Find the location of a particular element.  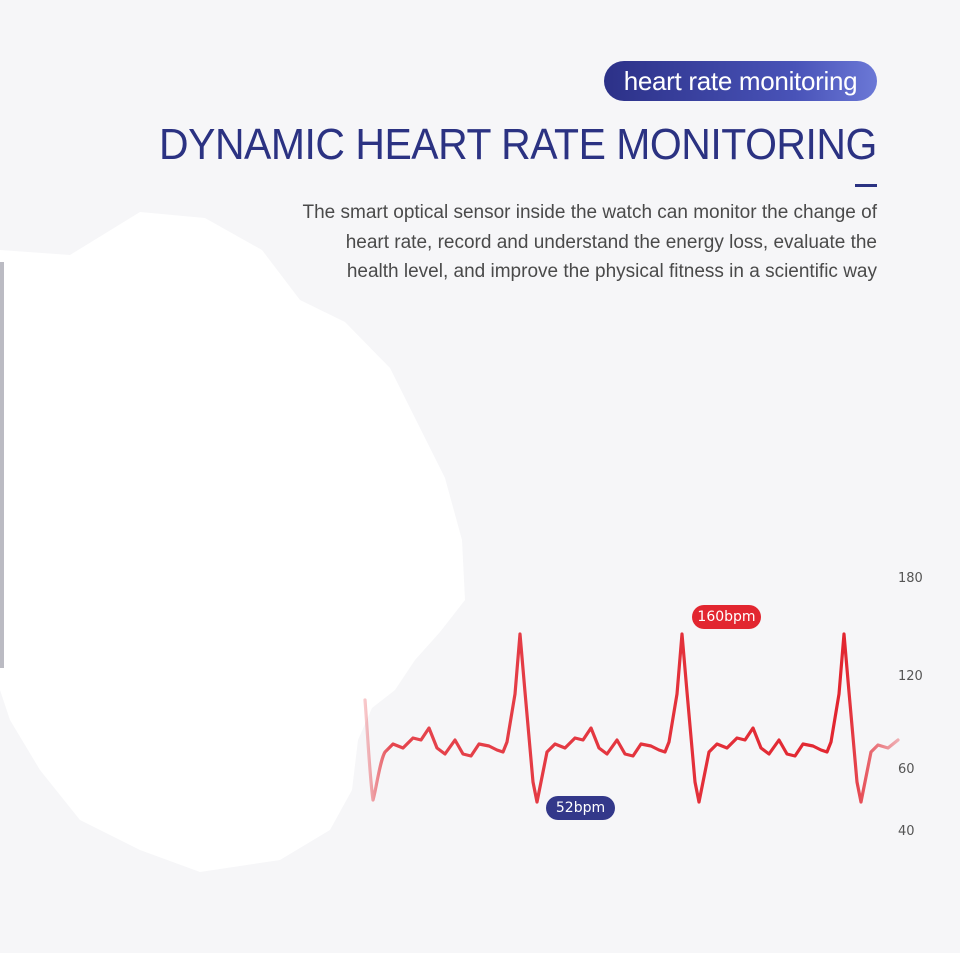

y-tick-60: 60 is located at coordinates (906, 769).